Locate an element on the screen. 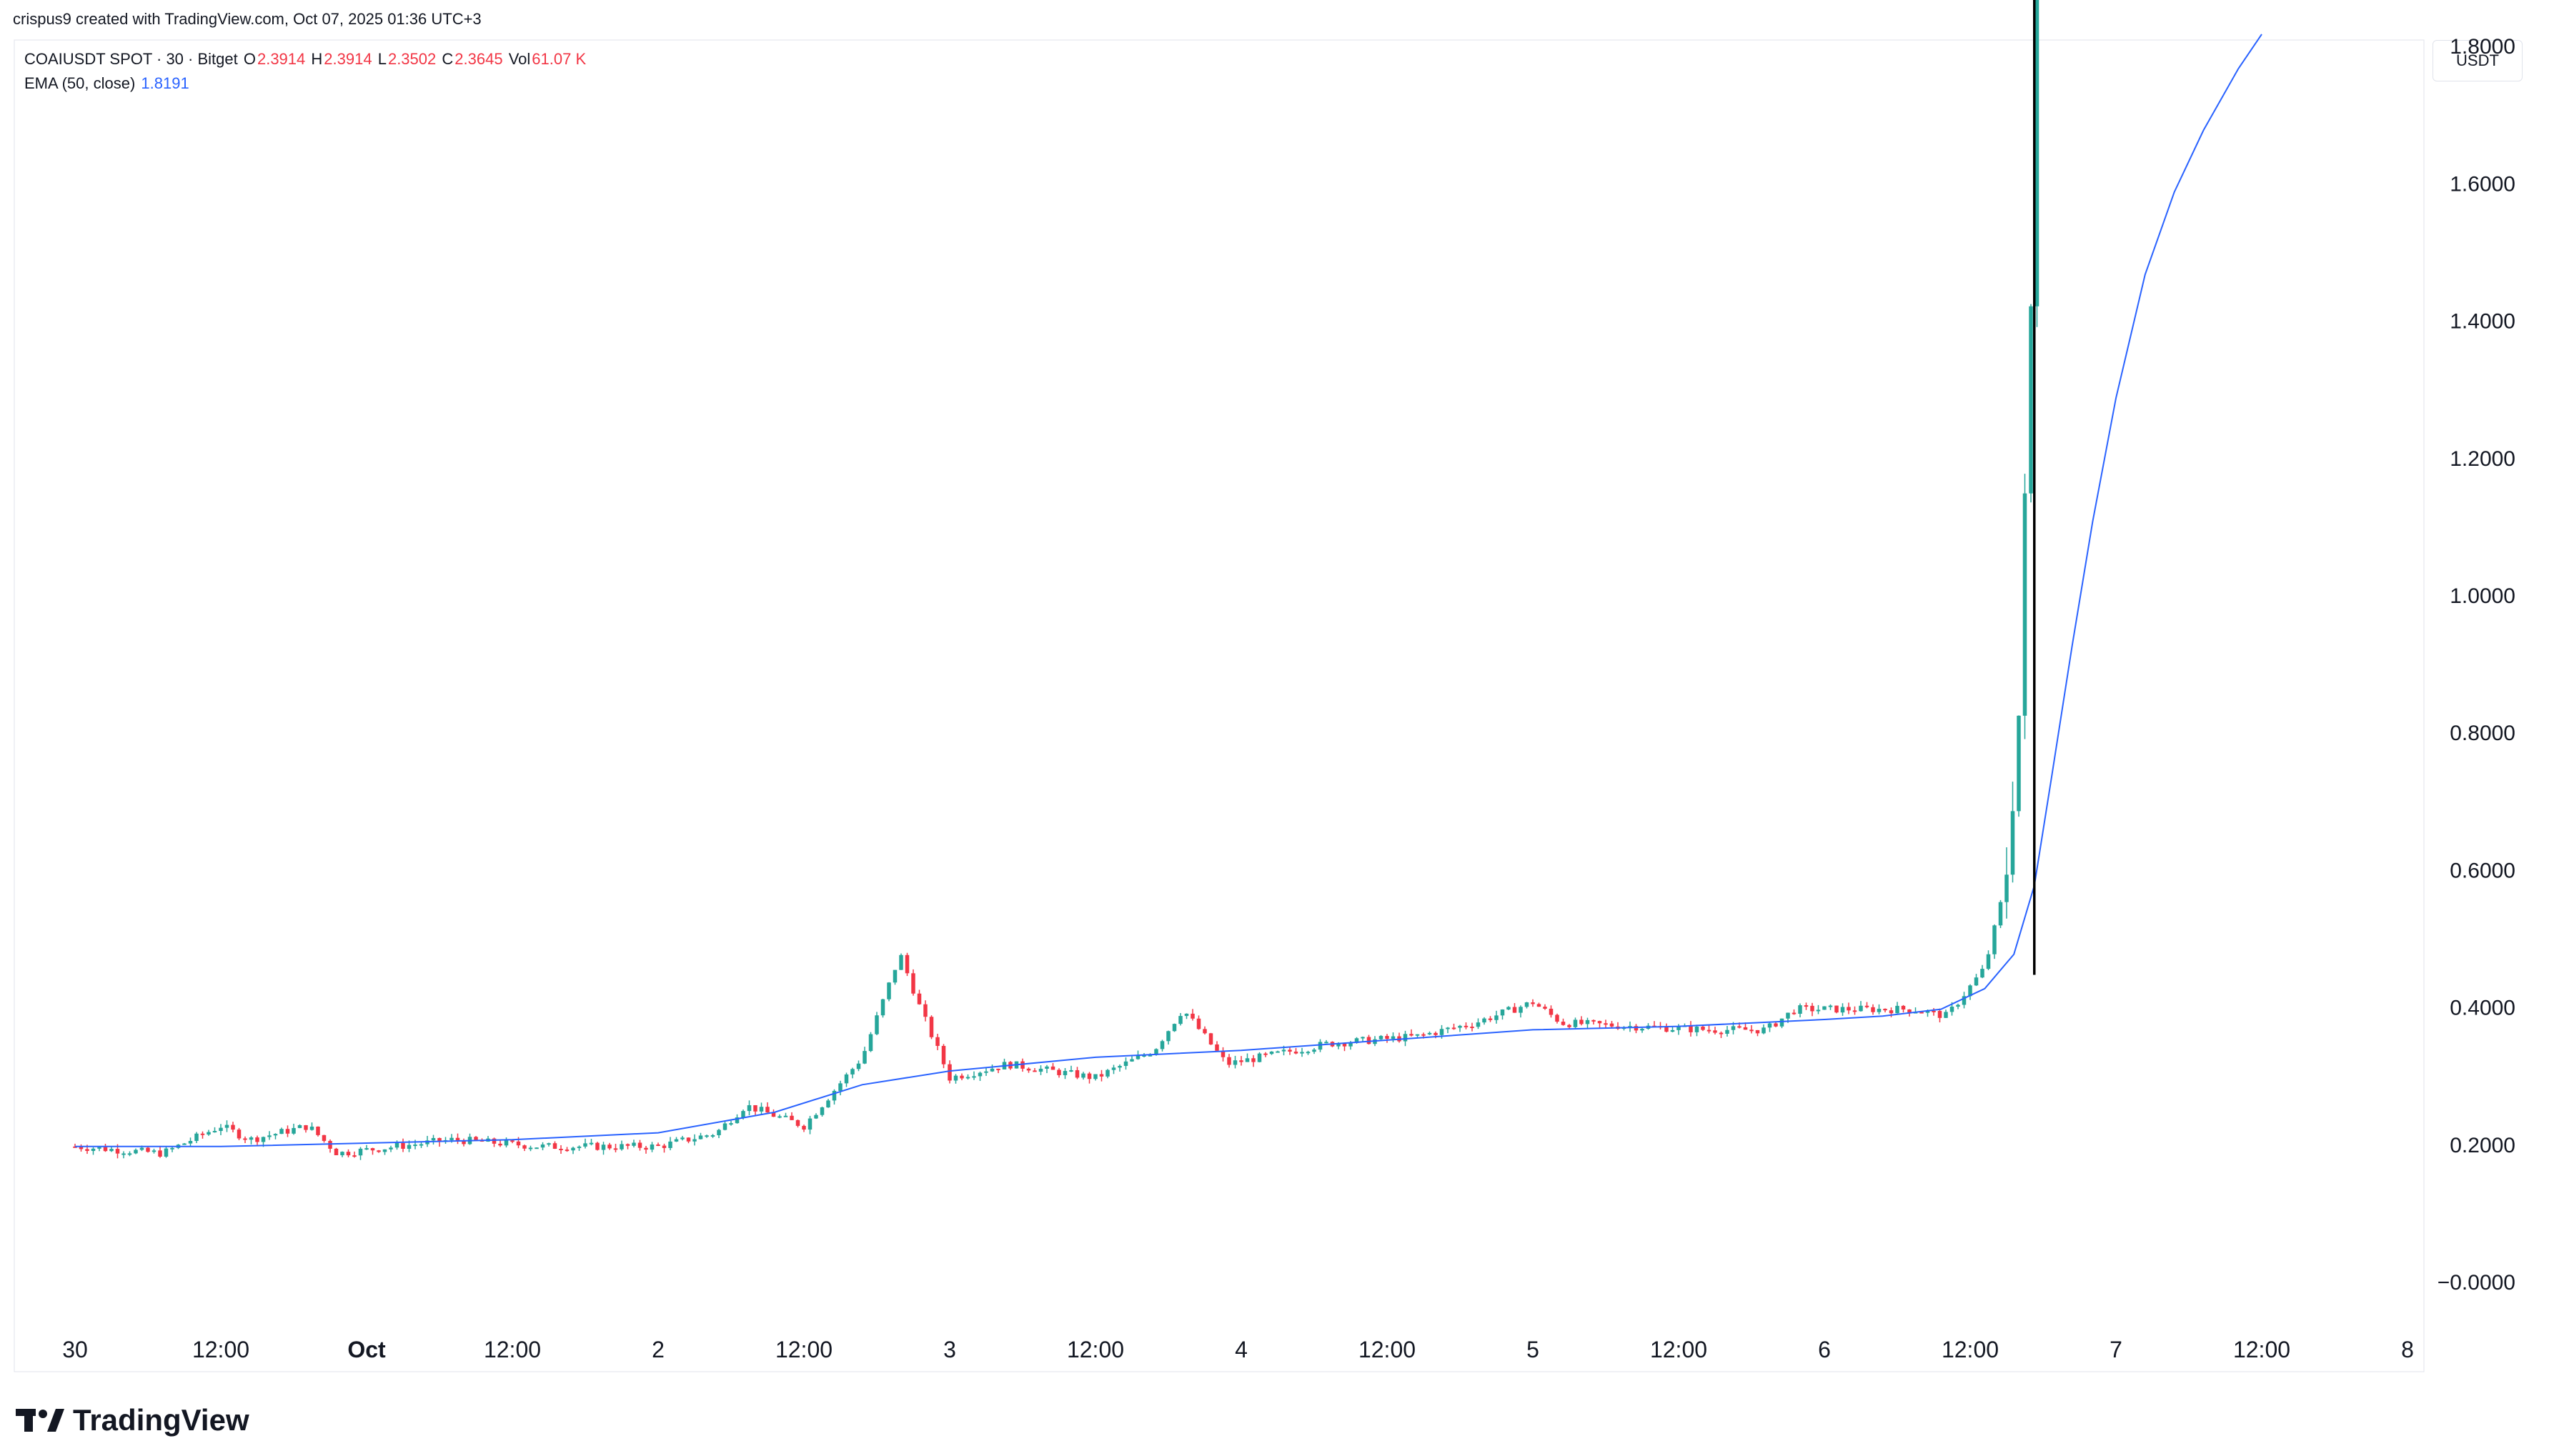 This screenshot has width=2554, height=1456. currency-selector: USDT is located at coordinates (2478, 60).